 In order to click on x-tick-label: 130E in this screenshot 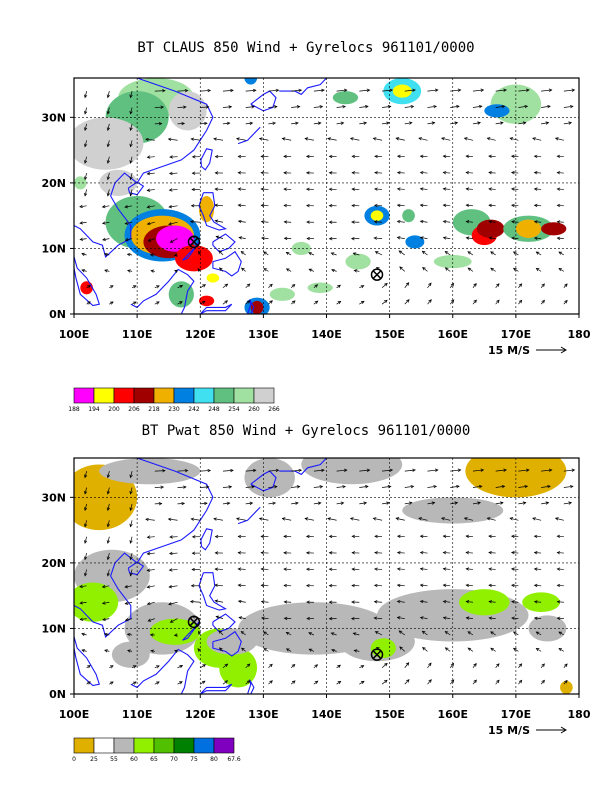, I will do `click(263, 714)`.